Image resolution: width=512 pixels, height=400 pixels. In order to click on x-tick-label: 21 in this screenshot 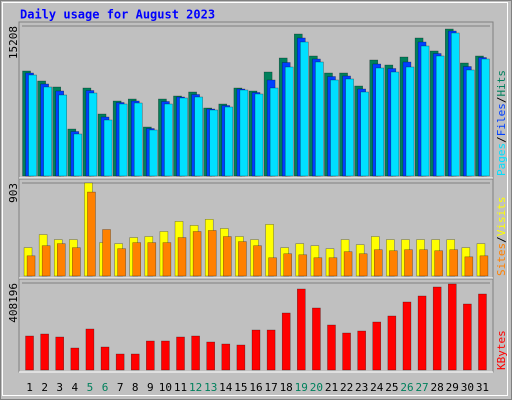, I will do `click(331, 387)`.